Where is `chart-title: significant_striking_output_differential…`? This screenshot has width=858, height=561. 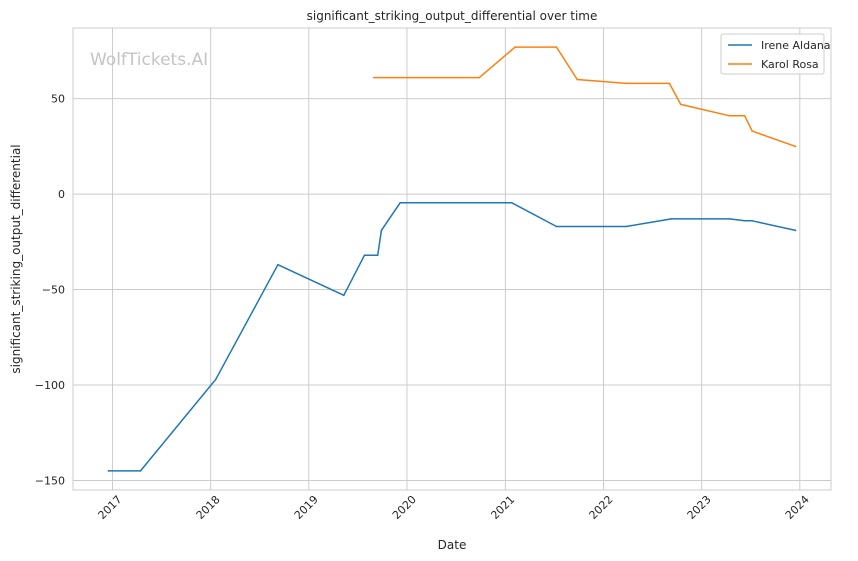
chart-title: significant_striking_output_differential… is located at coordinates (452, 16).